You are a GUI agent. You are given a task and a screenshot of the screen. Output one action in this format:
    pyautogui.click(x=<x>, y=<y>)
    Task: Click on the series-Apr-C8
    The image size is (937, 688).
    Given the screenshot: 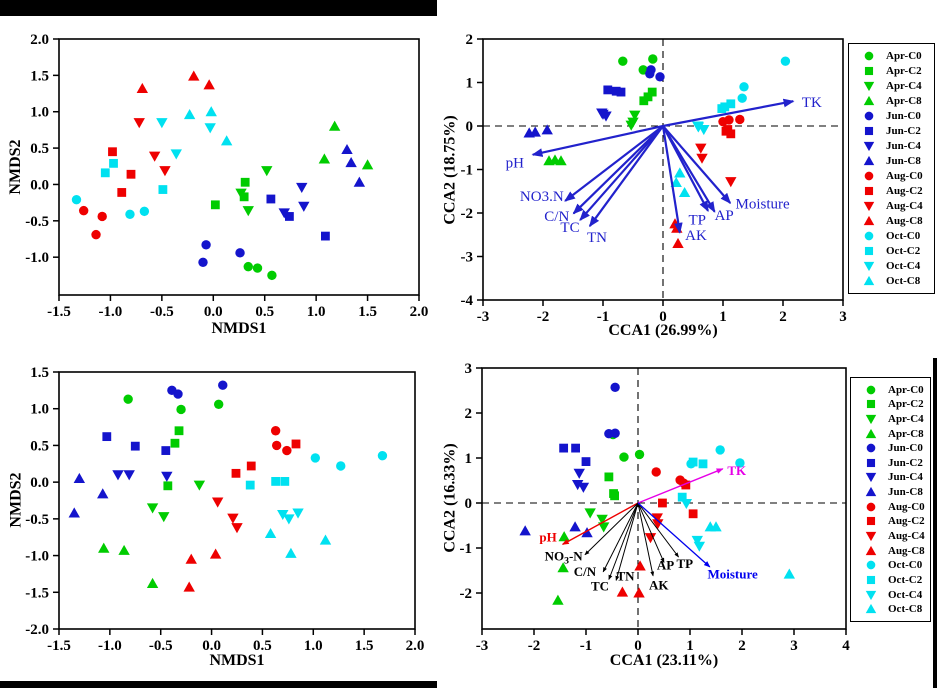 What is the action you would take?
    pyautogui.click(x=555, y=160)
    